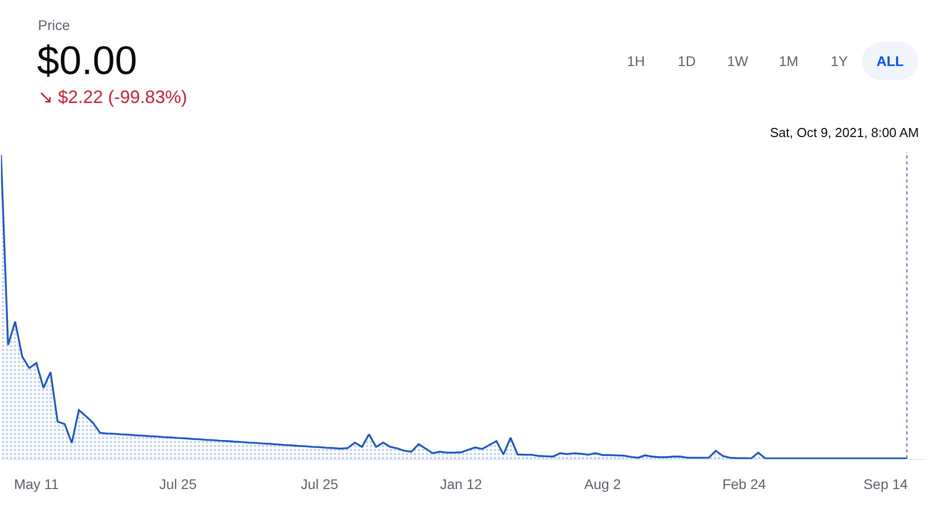 The height and width of the screenshot is (518, 941). What do you see at coordinates (113, 97) in the screenshot?
I see `text: ↘ $2.22 (-99.83%)` at bounding box center [113, 97].